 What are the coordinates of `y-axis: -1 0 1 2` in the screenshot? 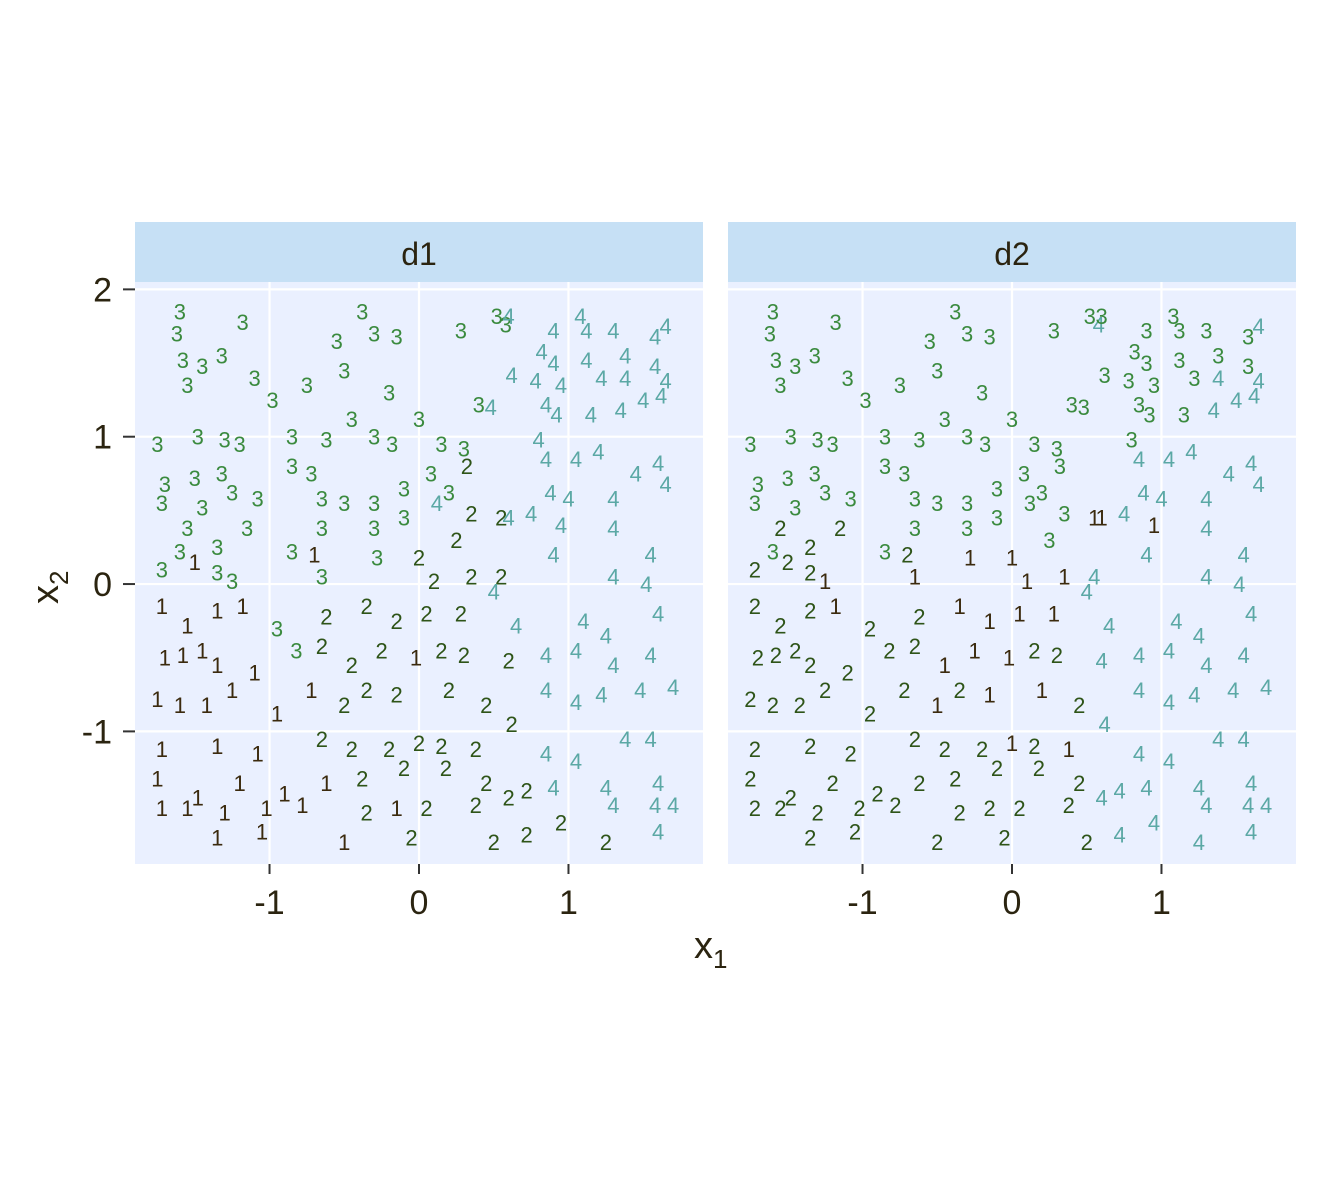 It's located at (108, 511).